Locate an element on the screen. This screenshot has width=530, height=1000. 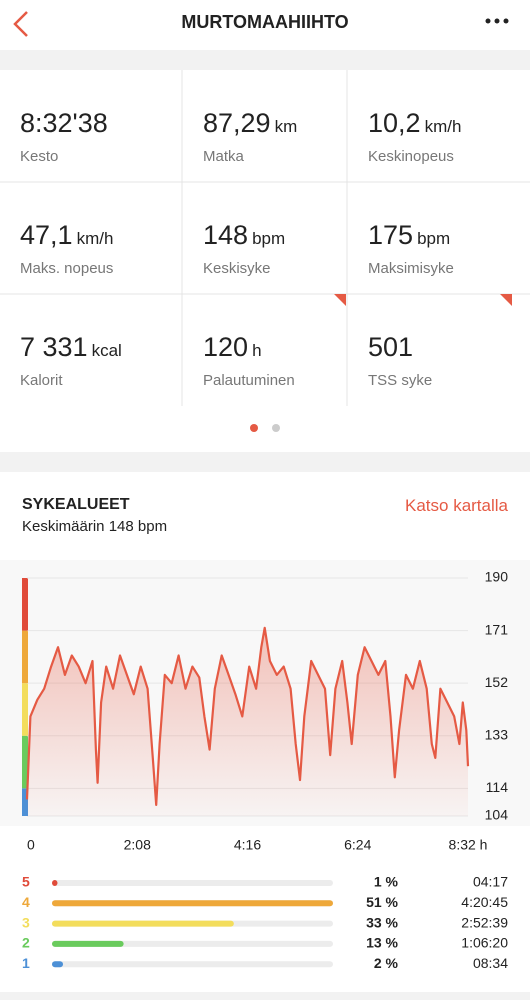
stat-label: Palautuminen is located at coordinates (249, 380).